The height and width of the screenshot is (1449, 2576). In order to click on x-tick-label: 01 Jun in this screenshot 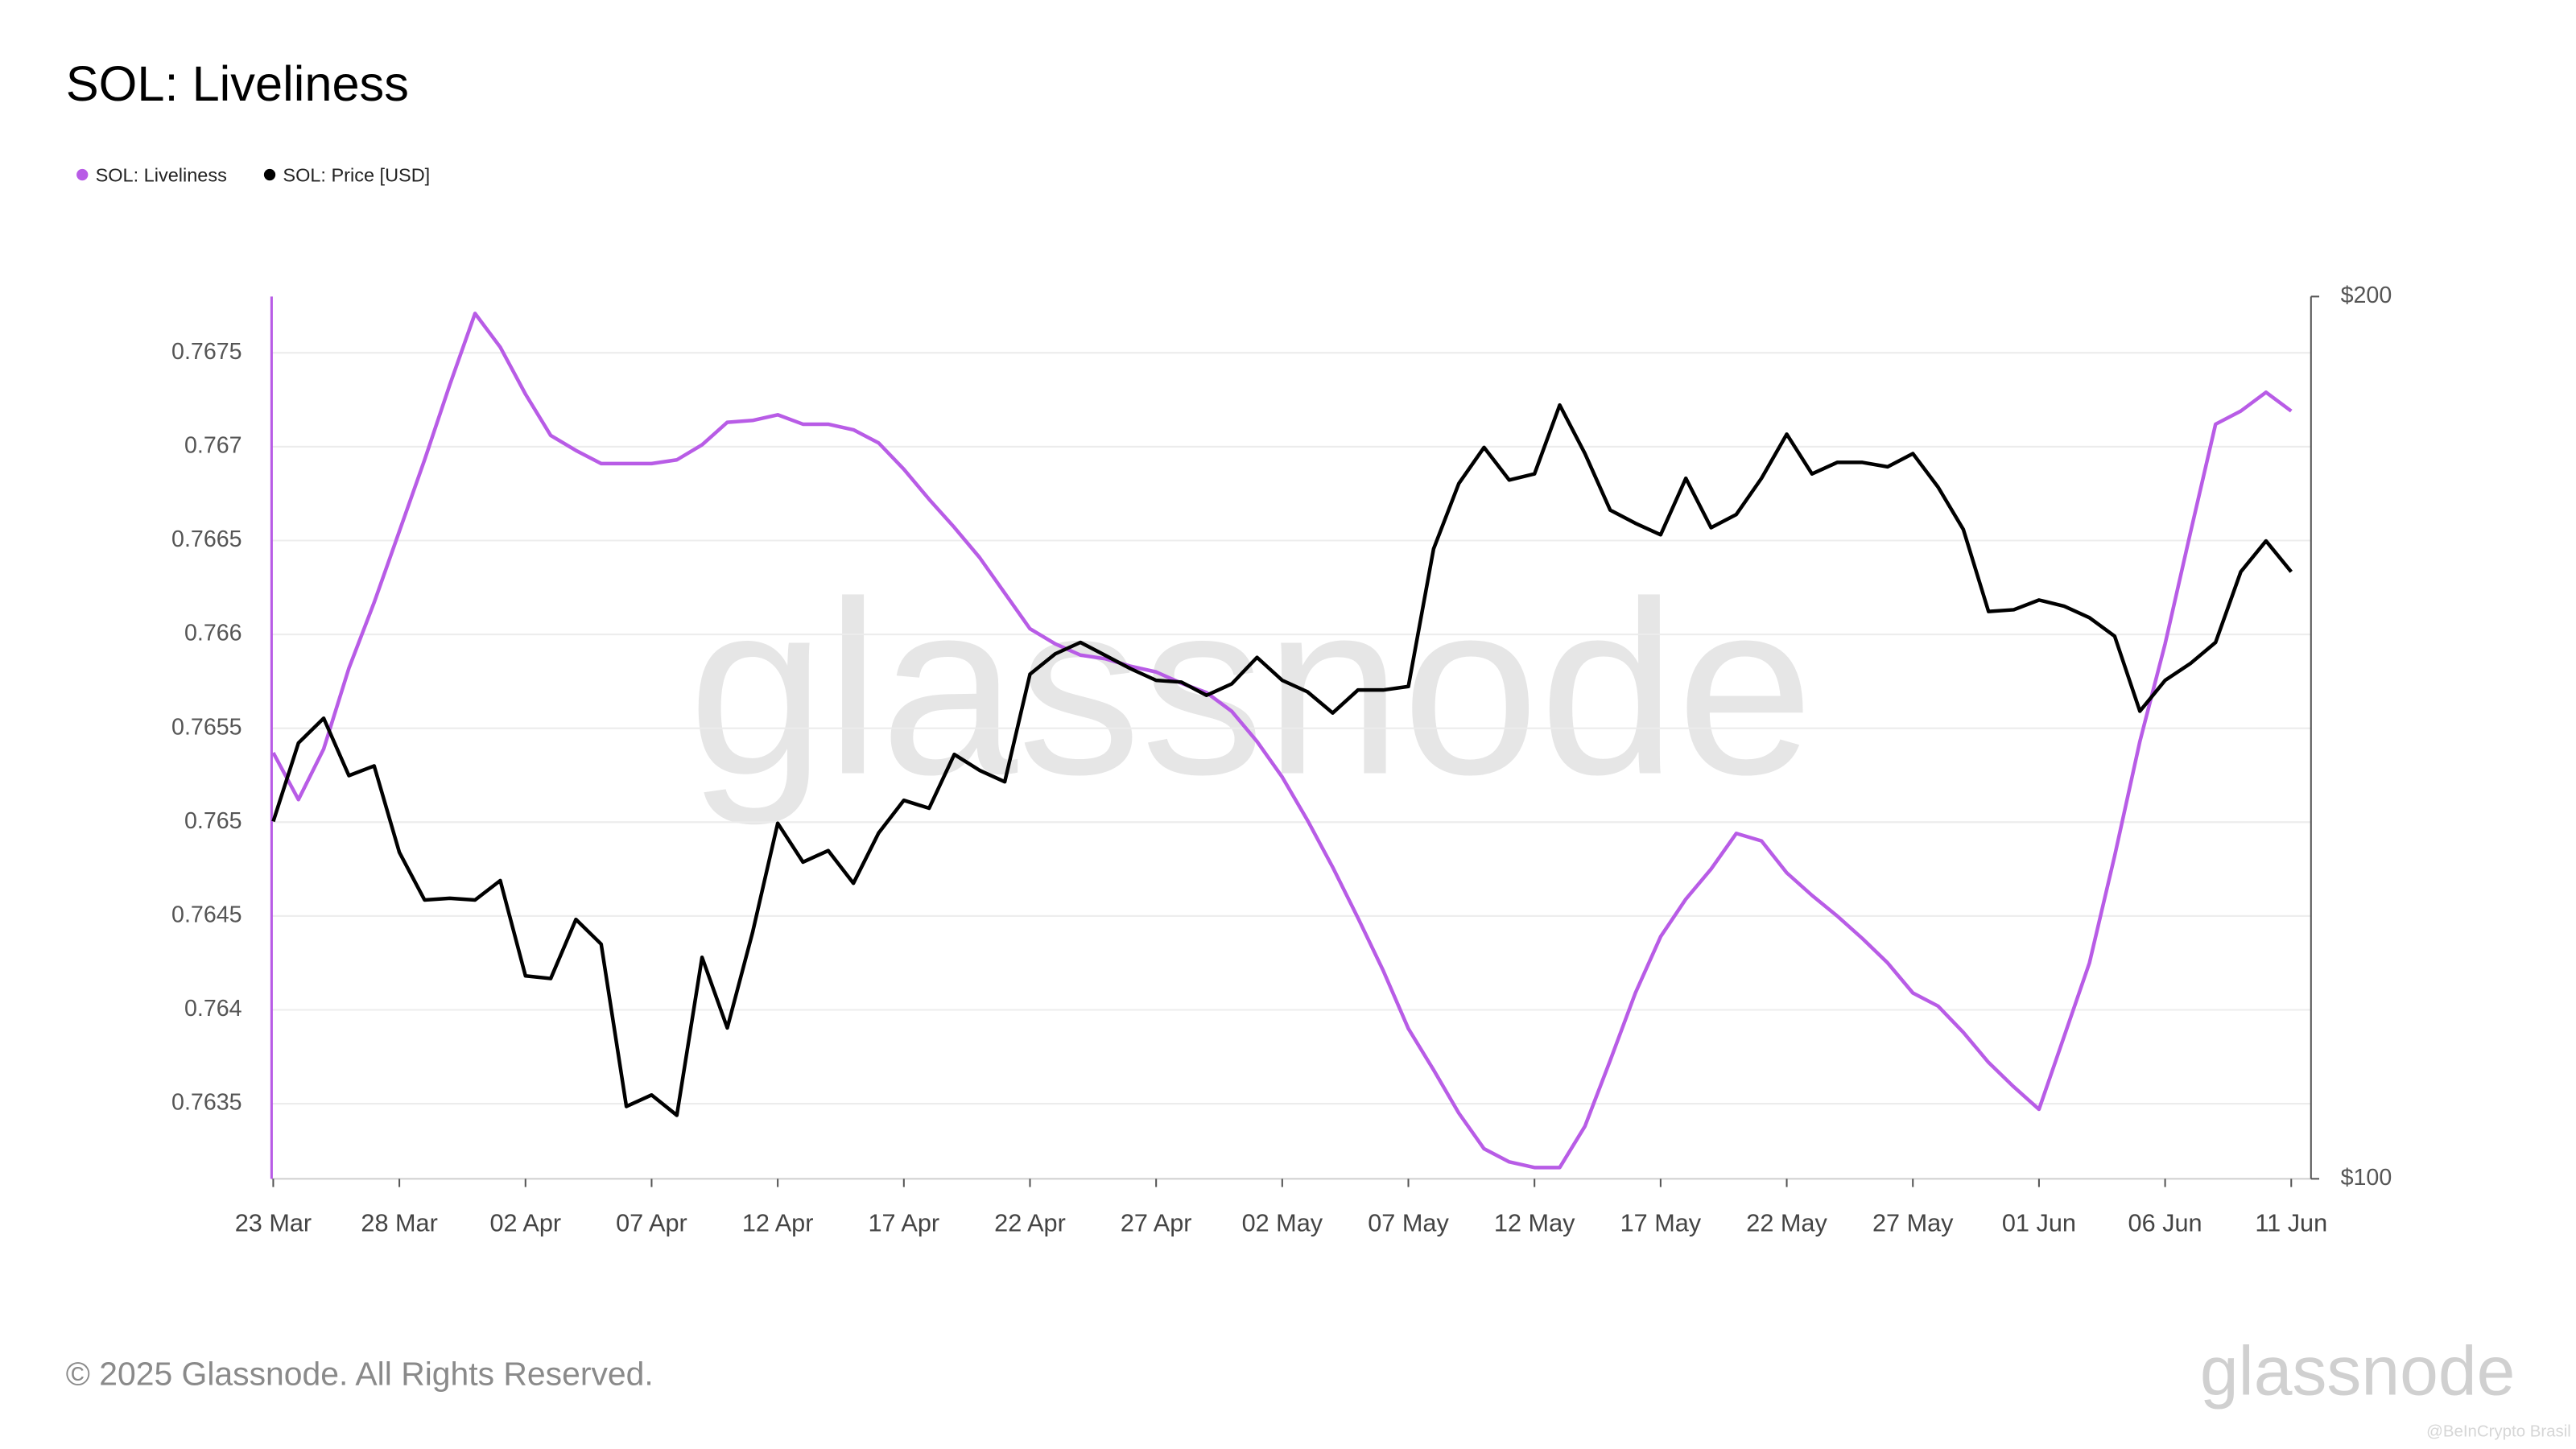, I will do `click(2039, 1223)`.